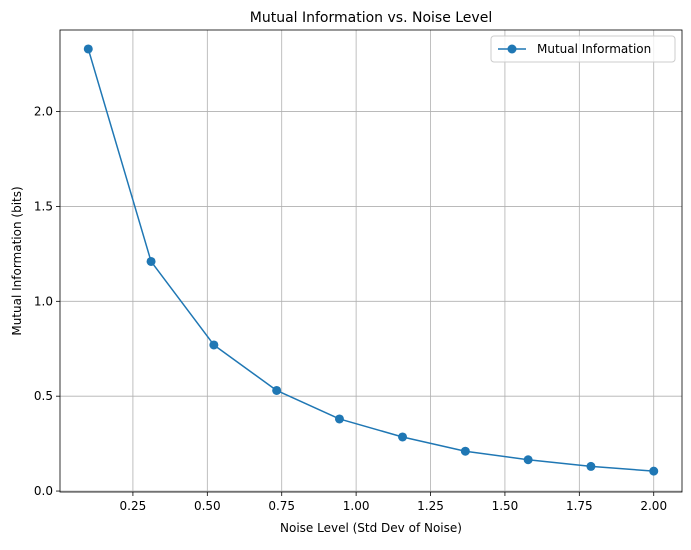 This screenshot has width=691, height=550. I want to click on y-axis-label: Mutual Information (bits), so click(17, 260).